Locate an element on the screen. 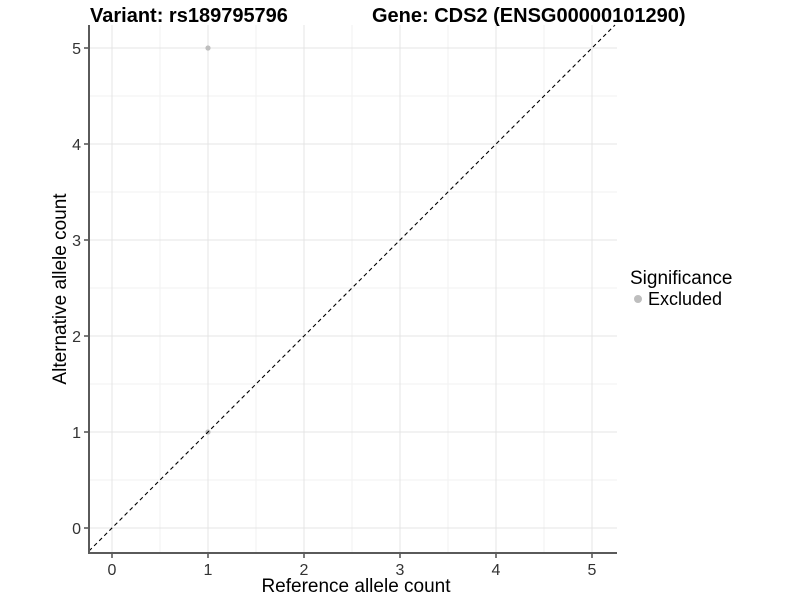  legend-entry-excluded: Excluded is located at coordinates (685, 299).